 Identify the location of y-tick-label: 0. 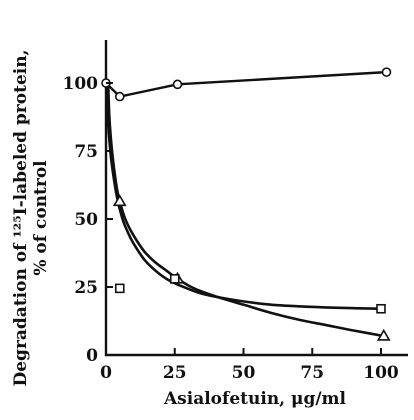
(92, 356).